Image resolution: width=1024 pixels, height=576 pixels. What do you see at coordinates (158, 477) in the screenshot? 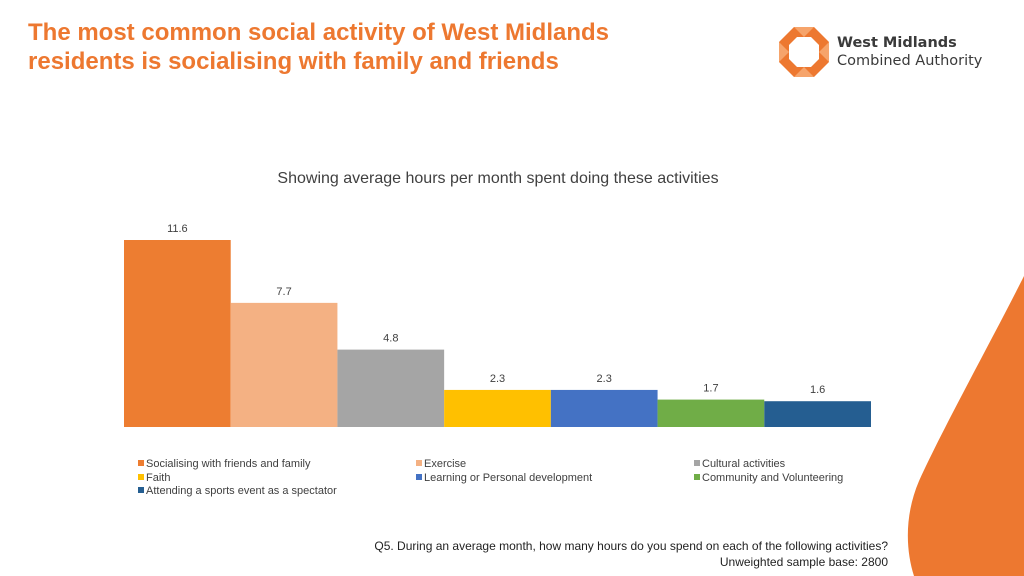
I see `legend-label: Faith` at bounding box center [158, 477].